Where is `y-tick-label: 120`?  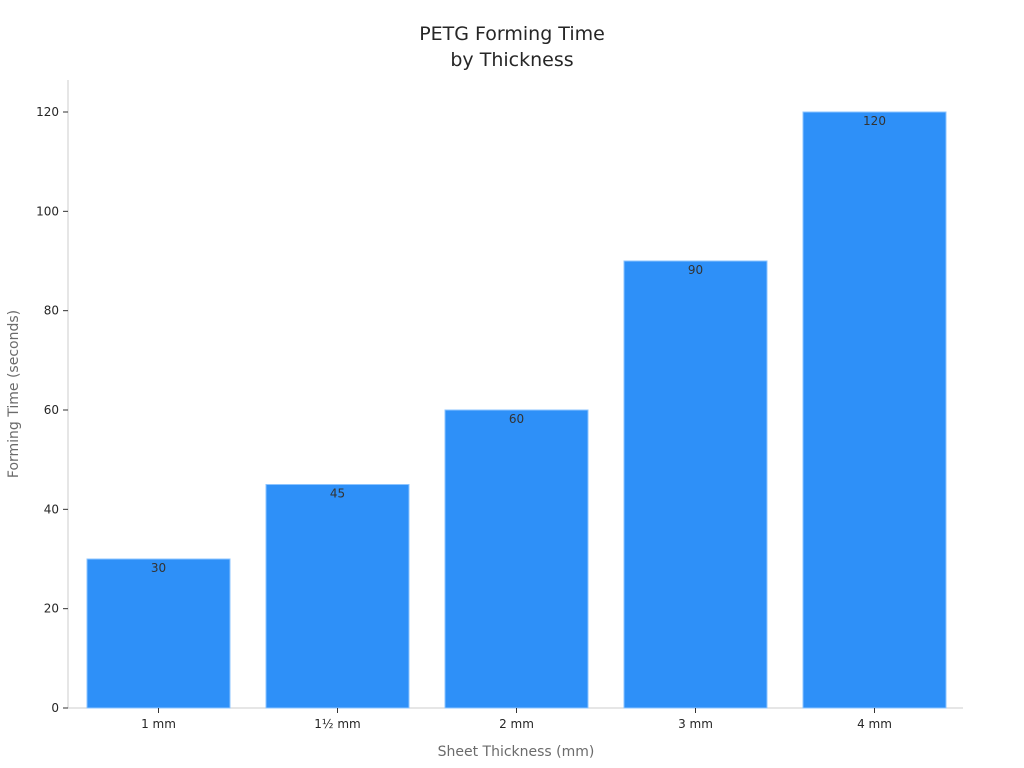 y-tick-label: 120 is located at coordinates (47, 112).